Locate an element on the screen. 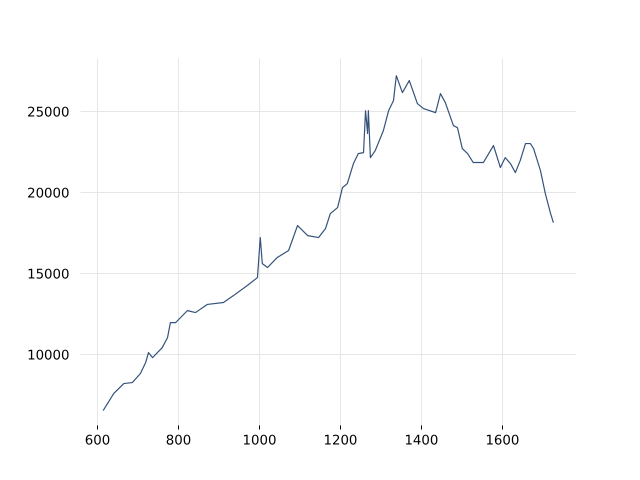 The image size is (640, 480). y-tick-label: 15000 is located at coordinates (48, 275).